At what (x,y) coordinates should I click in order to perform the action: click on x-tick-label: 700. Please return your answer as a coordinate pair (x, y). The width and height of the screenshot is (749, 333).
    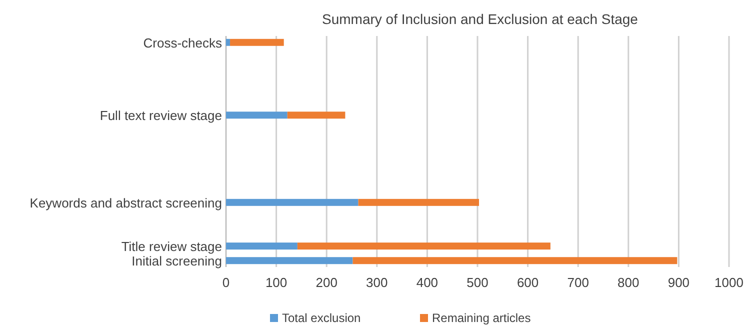
    Looking at the image, I should click on (578, 282).